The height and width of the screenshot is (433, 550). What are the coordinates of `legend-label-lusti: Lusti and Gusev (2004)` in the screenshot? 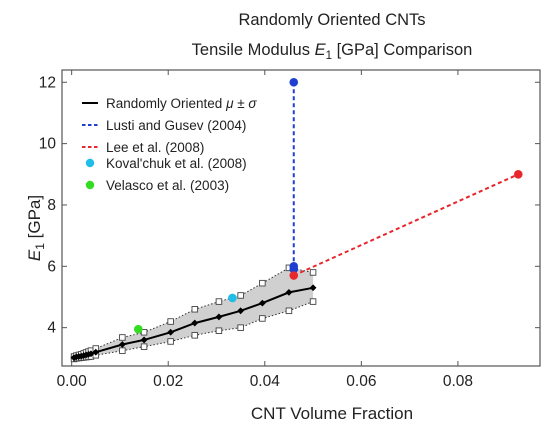 It's located at (176, 125).